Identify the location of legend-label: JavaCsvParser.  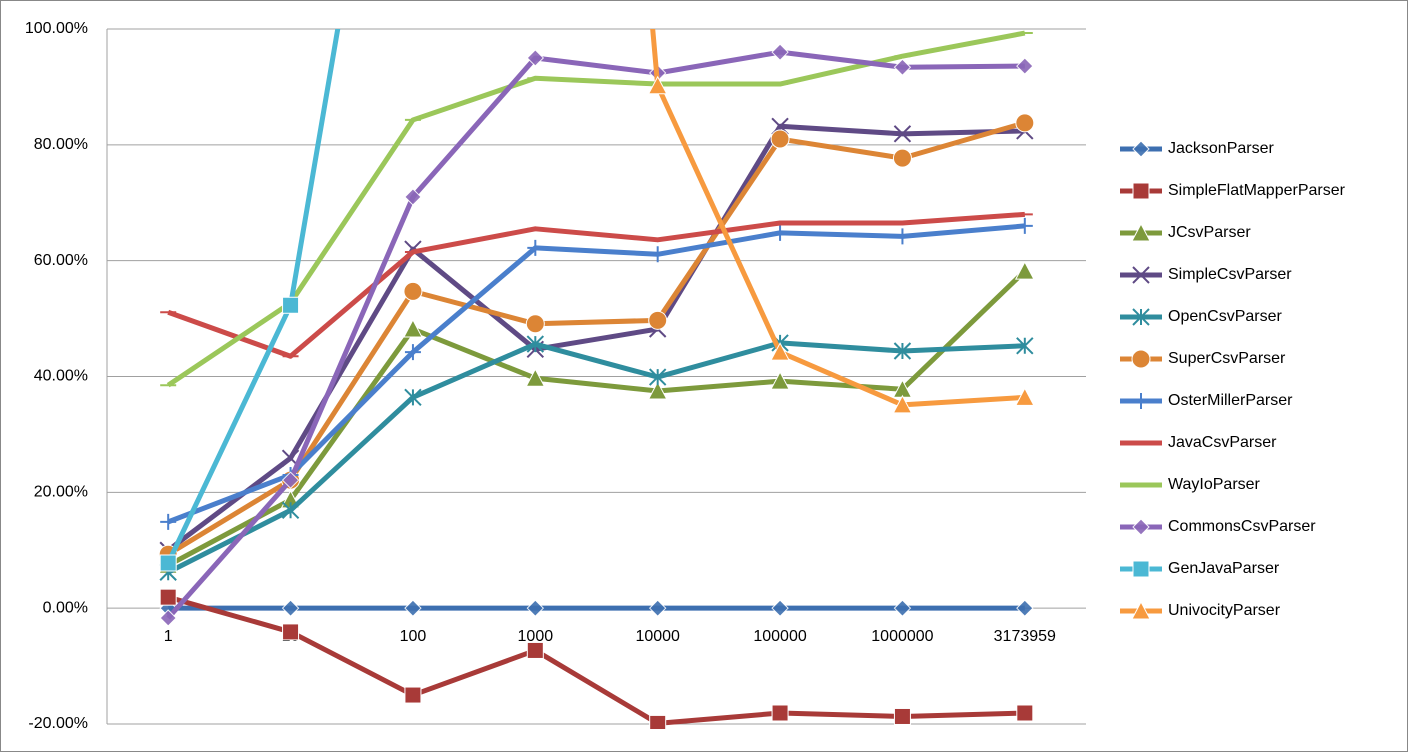
(1222, 442).